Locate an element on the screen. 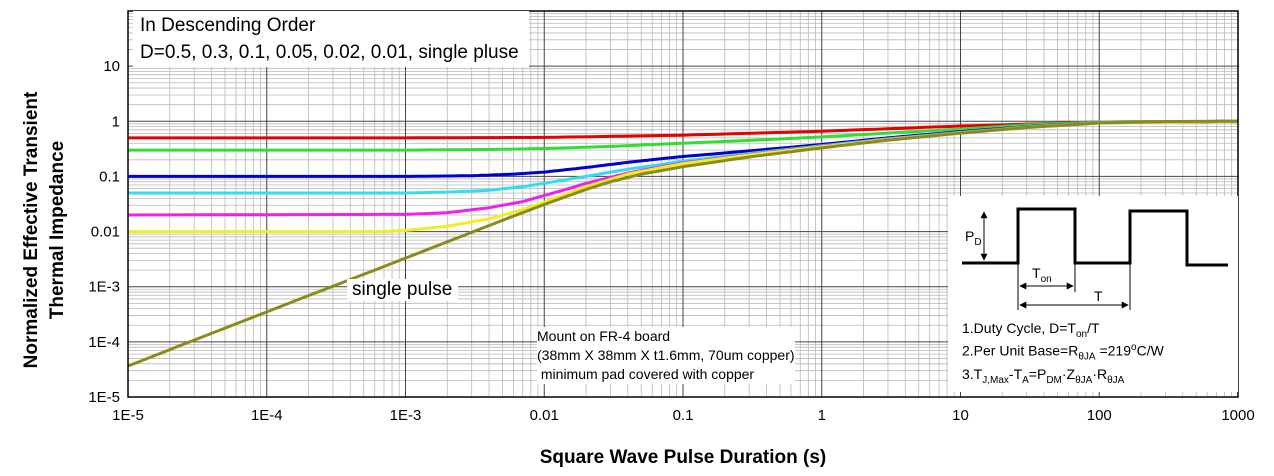  x-tick-labels: 1E-5 1E-4 1E-3 0.01 0.1 1 10 100 1000 is located at coordinates (683, 415).